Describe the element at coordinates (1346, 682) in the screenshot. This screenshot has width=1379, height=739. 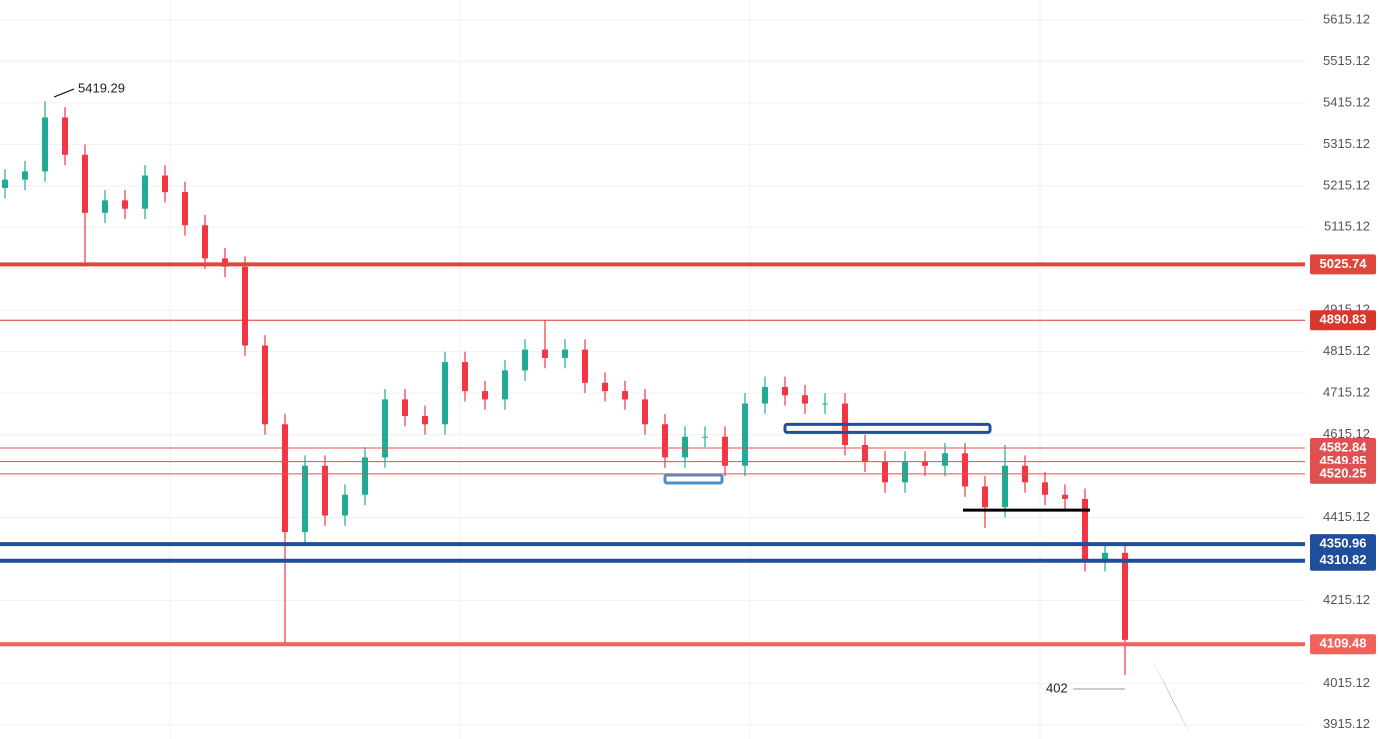
I see `y-tick-label: 4015.12` at that location.